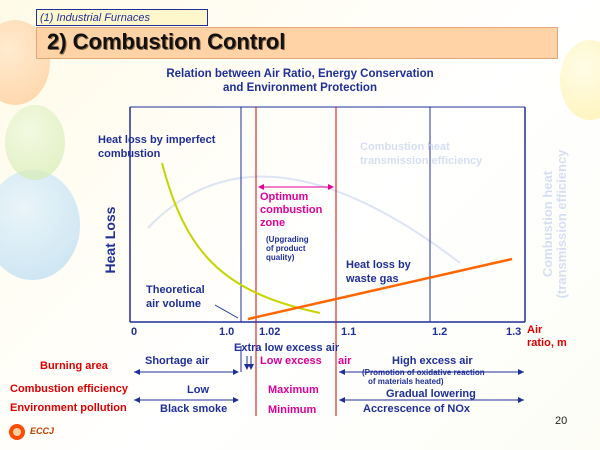  What do you see at coordinates (122, 17) in the screenshot?
I see `section-label: (1) Industrial Furnaces` at bounding box center [122, 17].